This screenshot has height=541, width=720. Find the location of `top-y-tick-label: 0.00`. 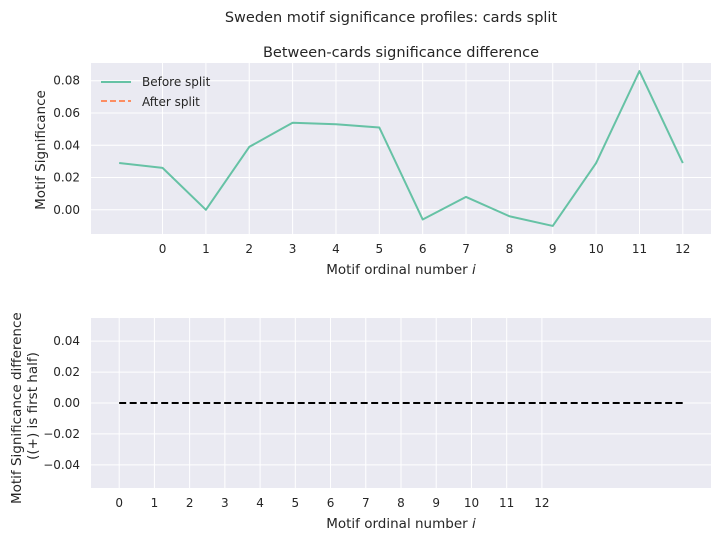

top-y-tick-label: 0.00 is located at coordinates (66, 210).